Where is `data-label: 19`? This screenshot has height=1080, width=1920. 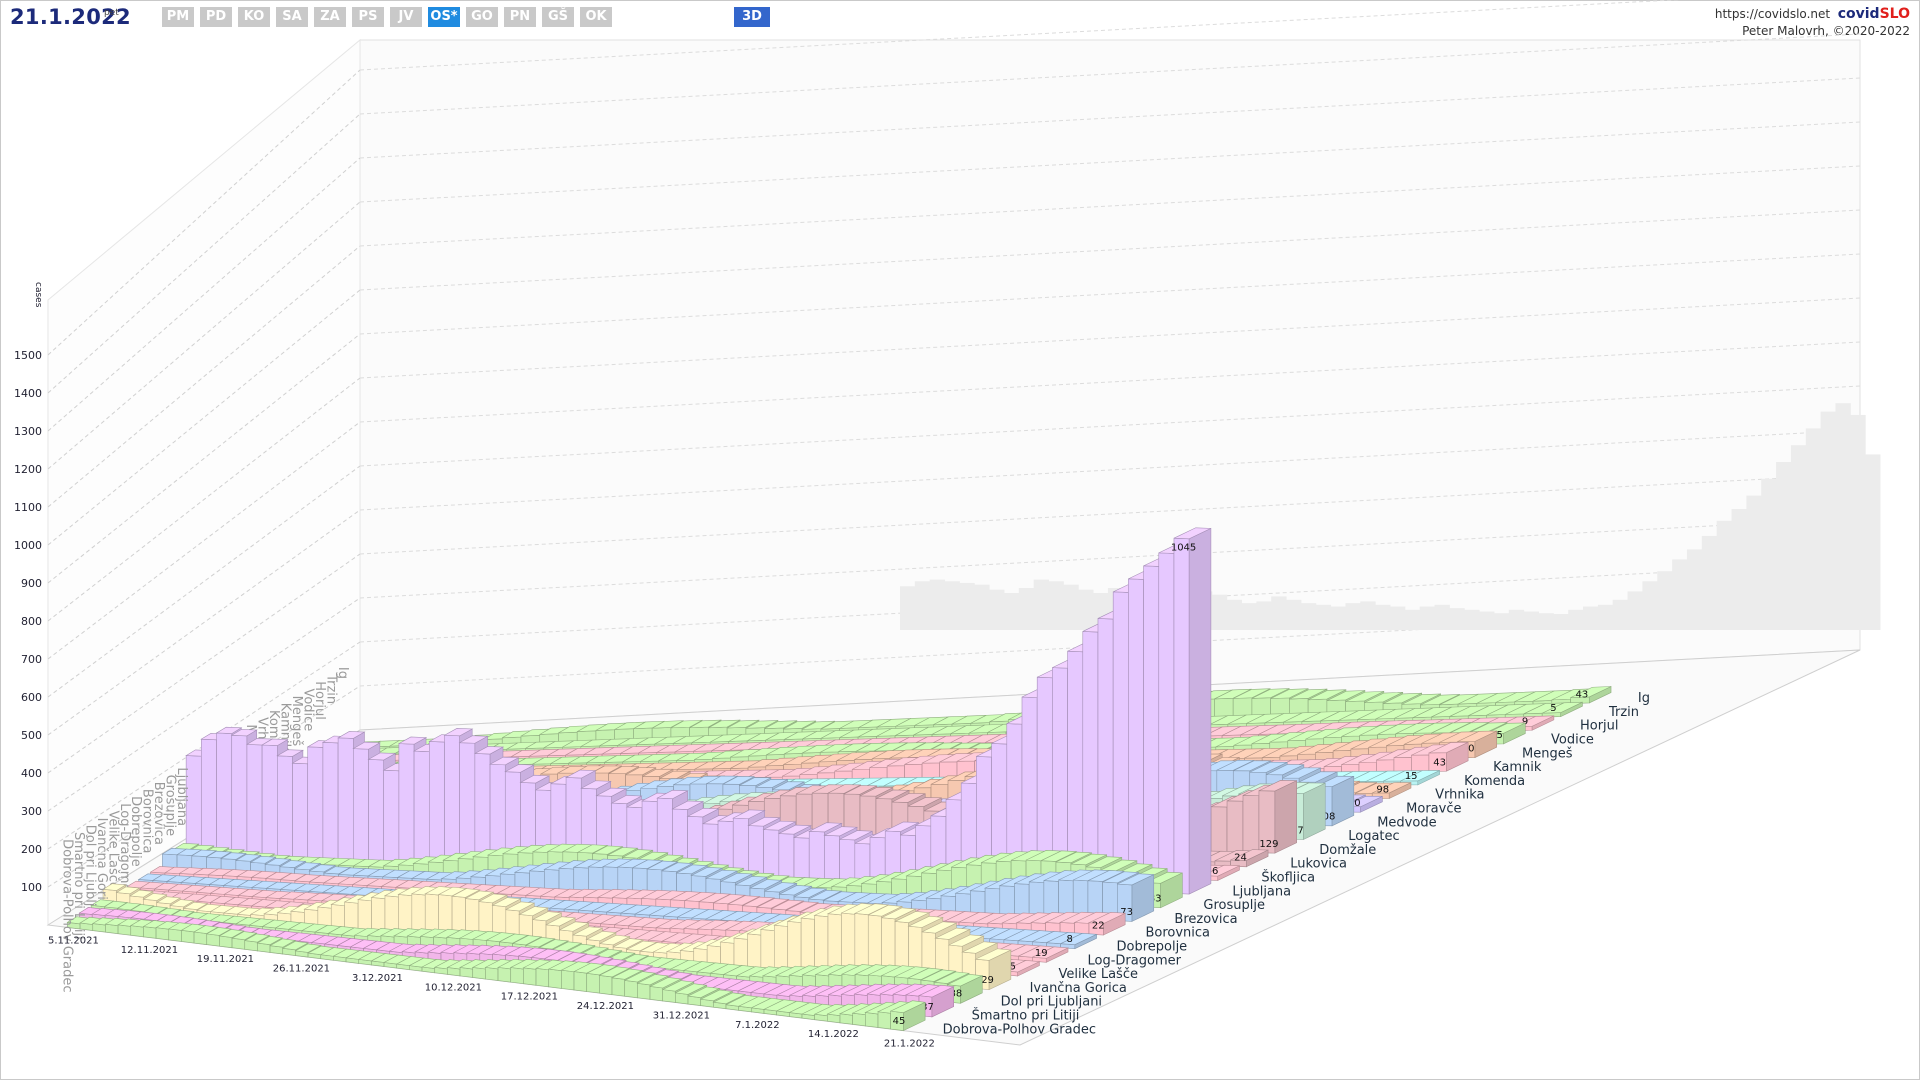
data-label: 19 is located at coordinates (1041, 953).